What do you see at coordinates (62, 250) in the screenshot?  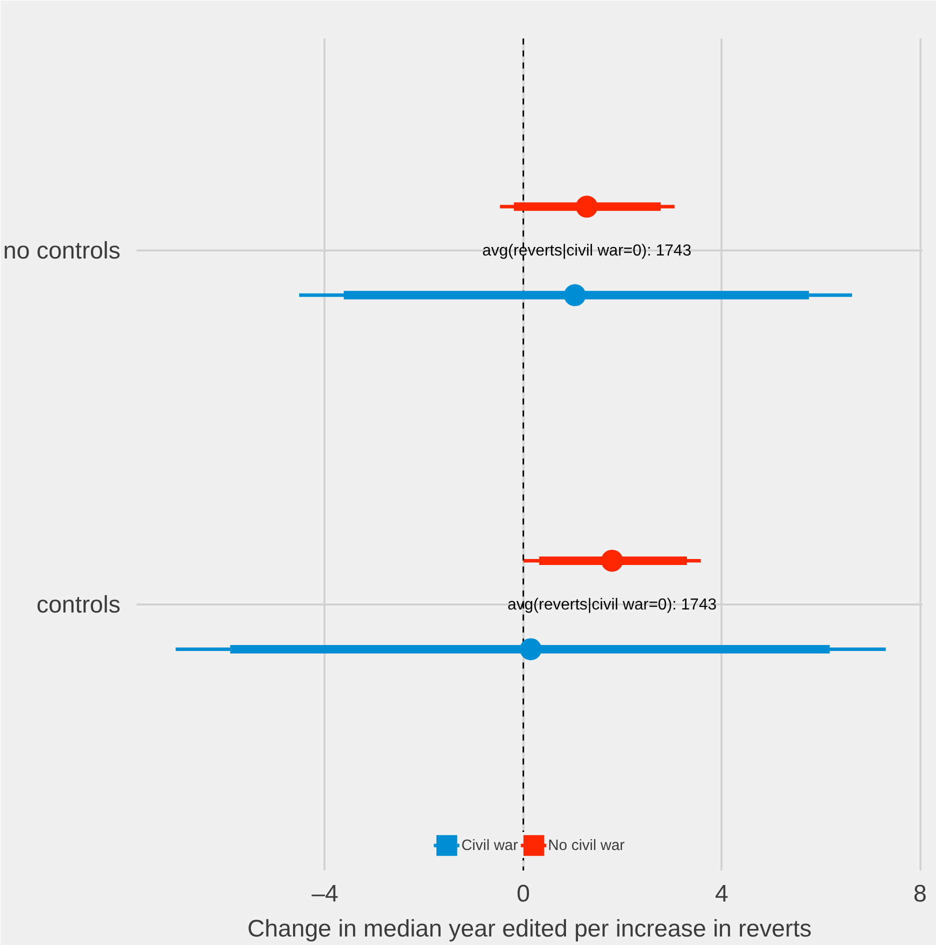 I see `y-tick-label: no controls` at bounding box center [62, 250].